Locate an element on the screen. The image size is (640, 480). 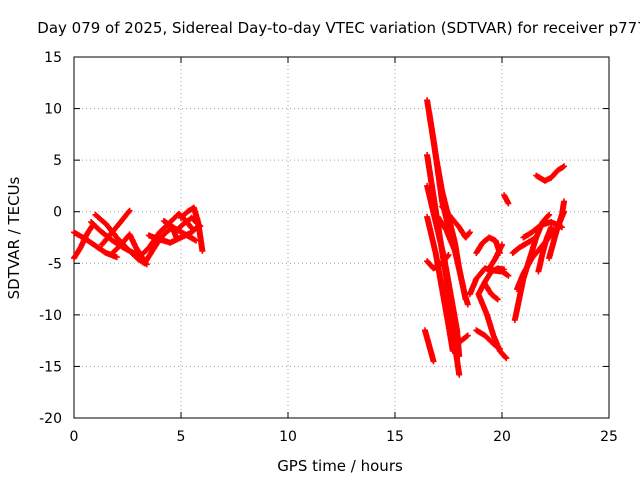
y-tick-label: 15 is located at coordinates (53, 58).